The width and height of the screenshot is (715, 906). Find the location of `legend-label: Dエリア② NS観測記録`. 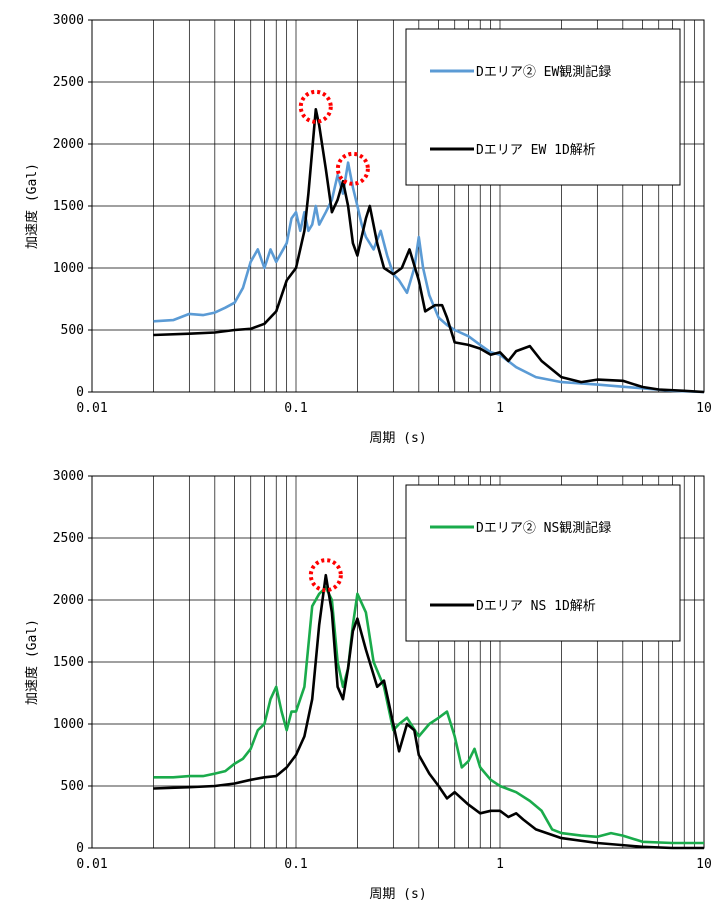

legend-label: Dエリア② NS観測記録 is located at coordinates (543, 528).